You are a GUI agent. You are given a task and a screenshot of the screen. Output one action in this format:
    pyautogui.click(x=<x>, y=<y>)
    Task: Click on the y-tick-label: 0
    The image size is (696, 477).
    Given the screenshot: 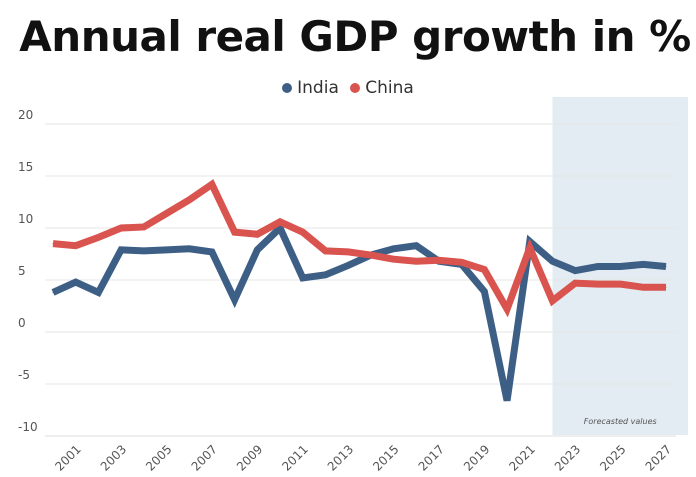 What is the action you would take?
    pyautogui.click(x=22, y=323)
    